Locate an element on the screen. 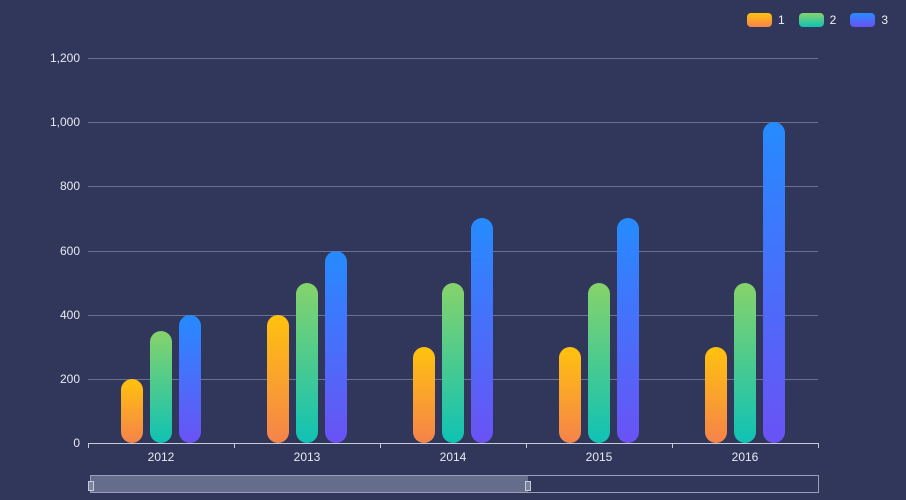 The width and height of the screenshot is (906, 500). y-tick-label: 0 is located at coordinates (76, 443).